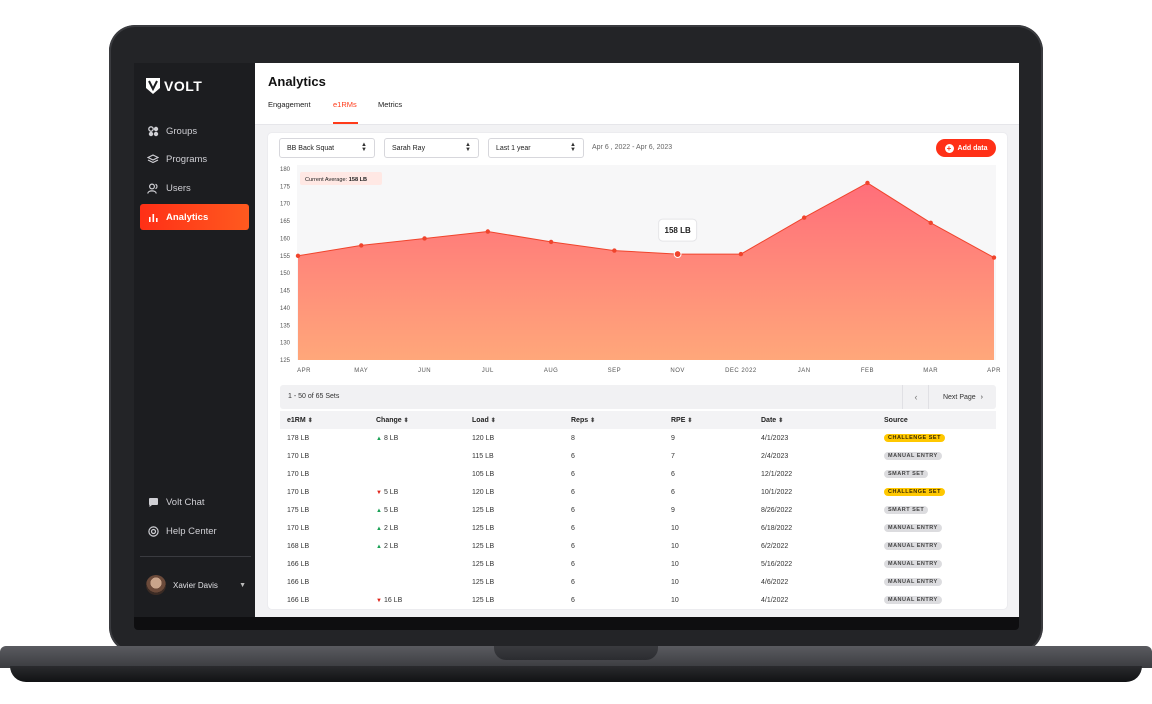 The width and height of the screenshot is (1152, 704). What do you see at coordinates (417, 564) in the screenshot?
I see `cell-change` at bounding box center [417, 564].